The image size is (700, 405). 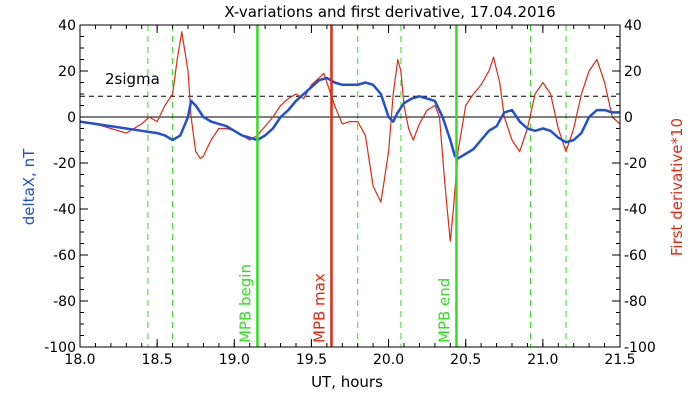 I want to click on y-left-tick-label: -100, so click(x=60, y=348).